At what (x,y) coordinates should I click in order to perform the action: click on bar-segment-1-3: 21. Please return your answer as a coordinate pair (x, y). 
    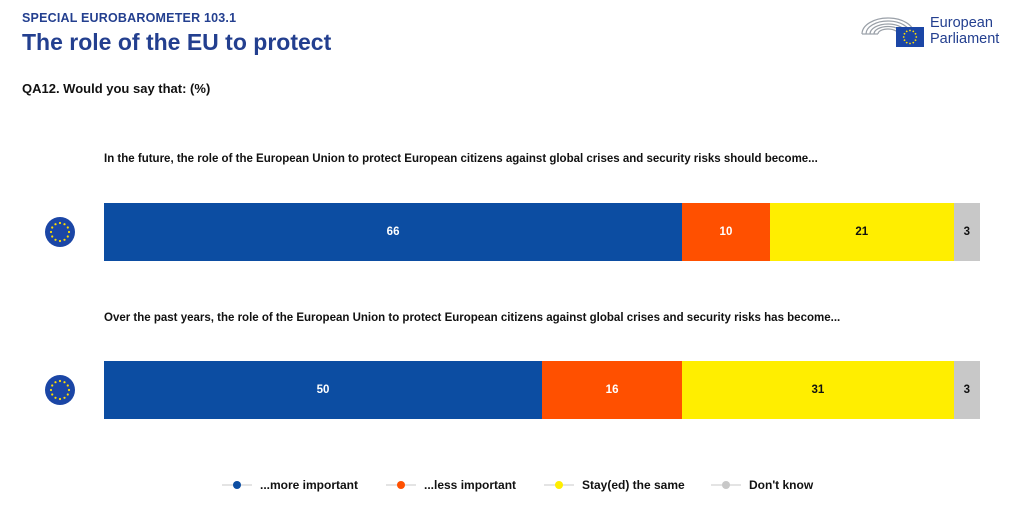
    Looking at the image, I should click on (861, 232).